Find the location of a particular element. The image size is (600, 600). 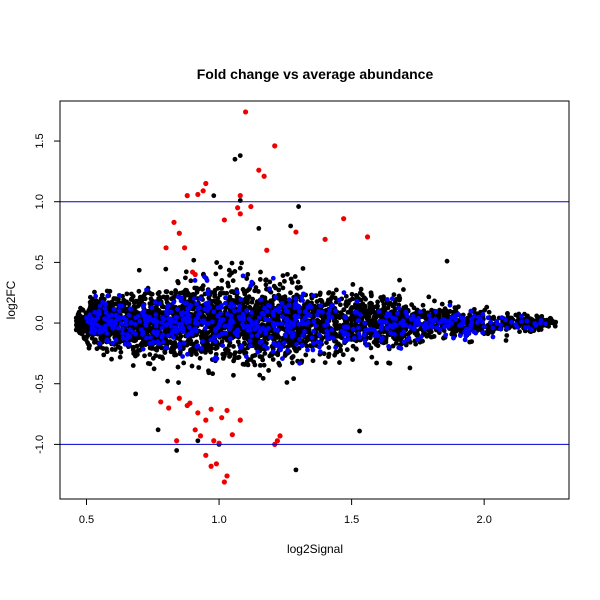

y-tick-label: 1.0 is located at coordinates (40, 201).